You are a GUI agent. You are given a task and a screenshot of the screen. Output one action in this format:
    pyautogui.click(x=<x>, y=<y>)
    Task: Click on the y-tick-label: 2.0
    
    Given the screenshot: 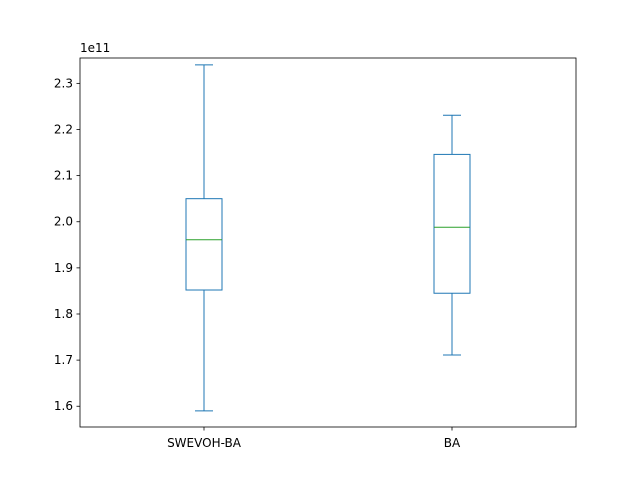 What is the action you would take?
    pyautogui.click(x=63, y=222)
    